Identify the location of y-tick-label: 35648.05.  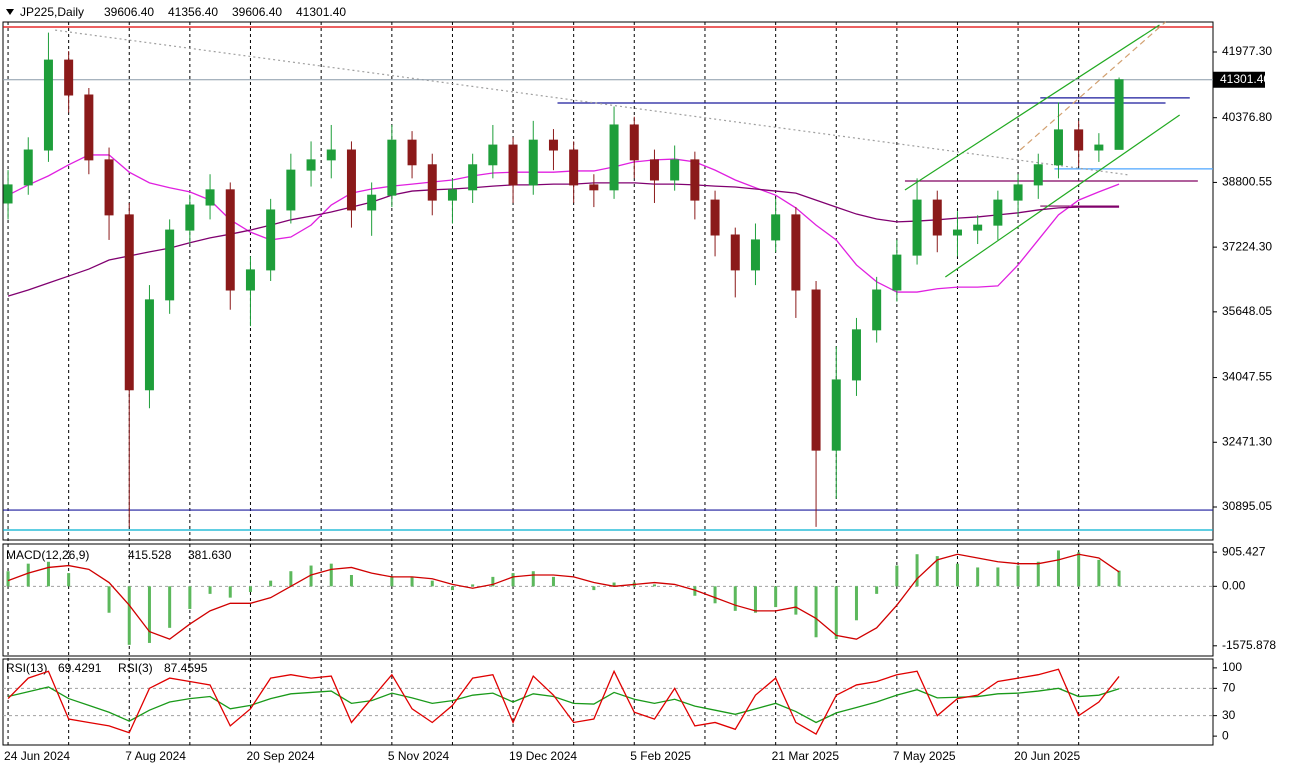
(1247, 311).